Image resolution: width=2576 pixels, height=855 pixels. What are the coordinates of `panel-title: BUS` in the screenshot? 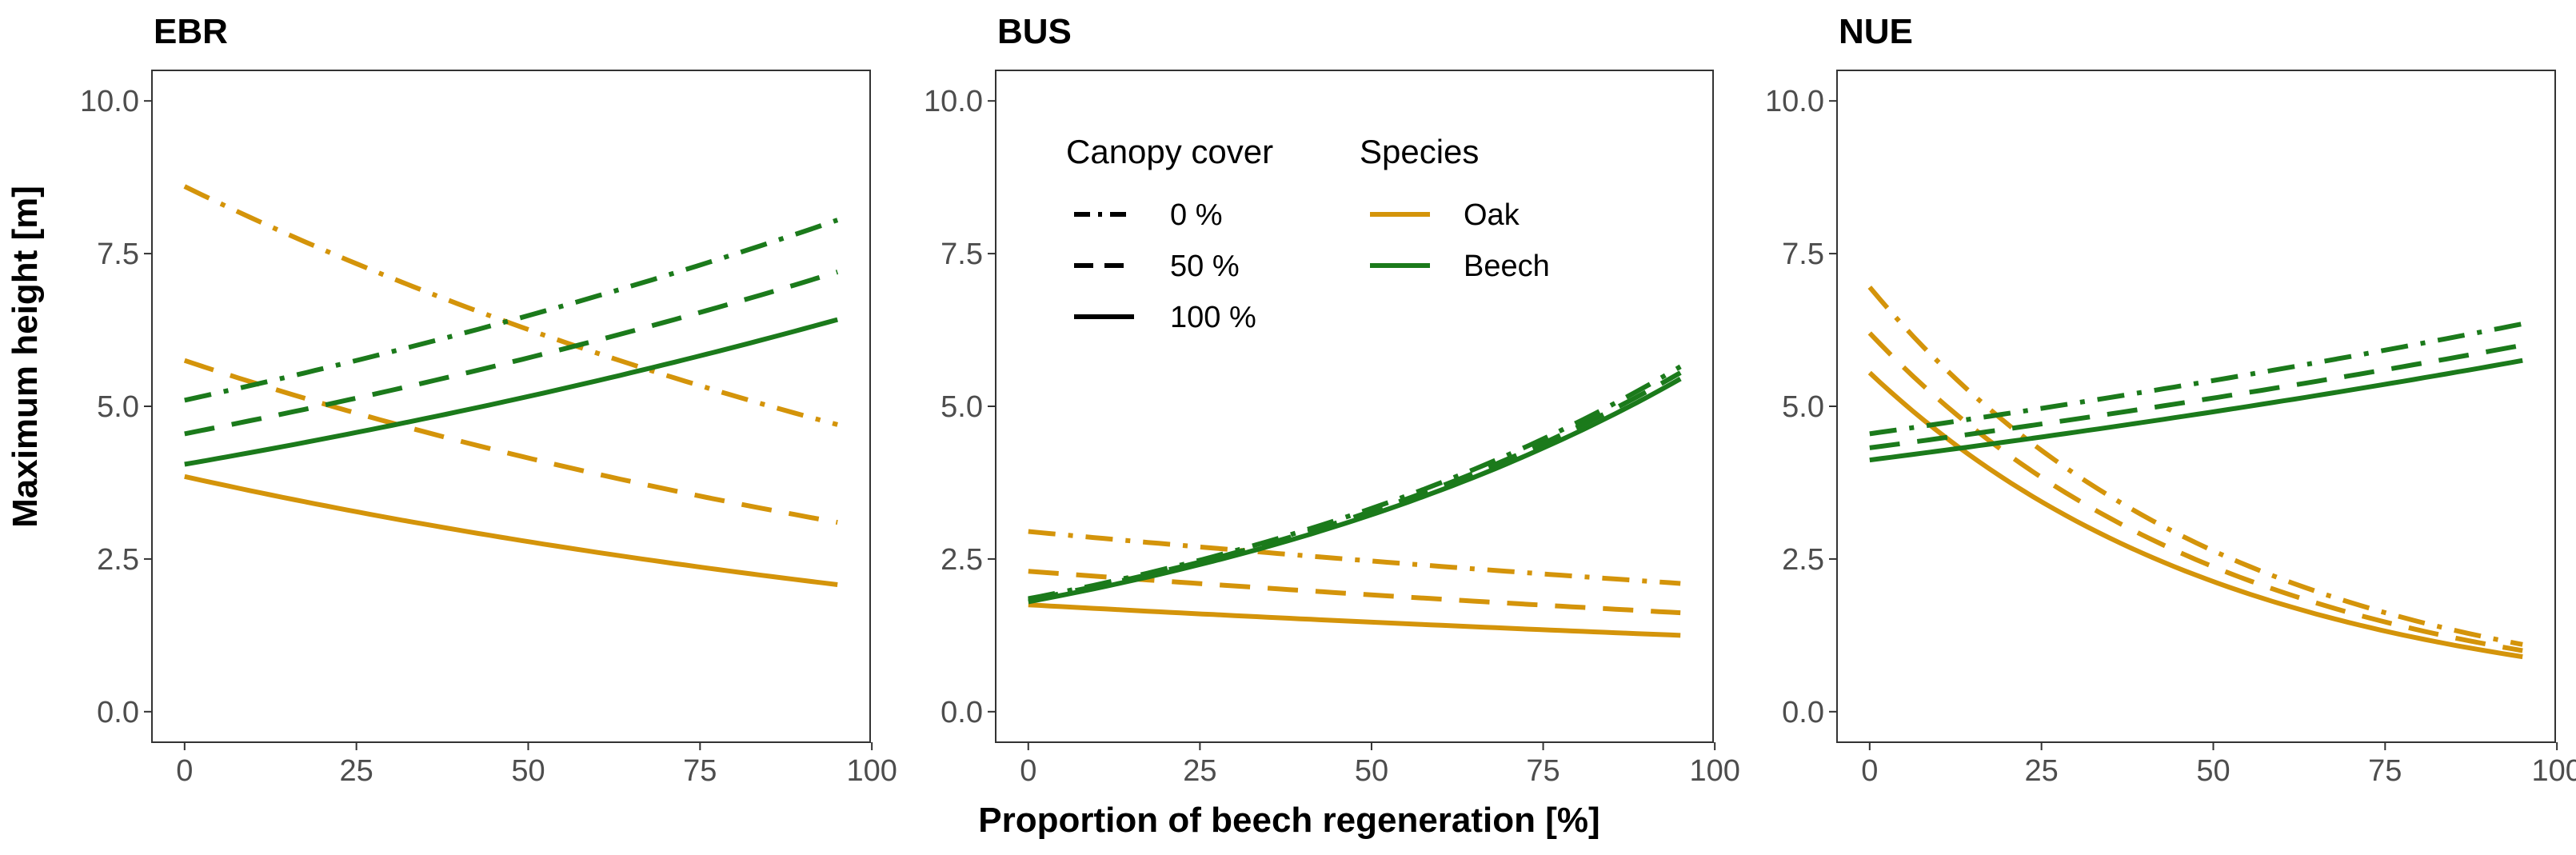 It's located at (1034, 31).